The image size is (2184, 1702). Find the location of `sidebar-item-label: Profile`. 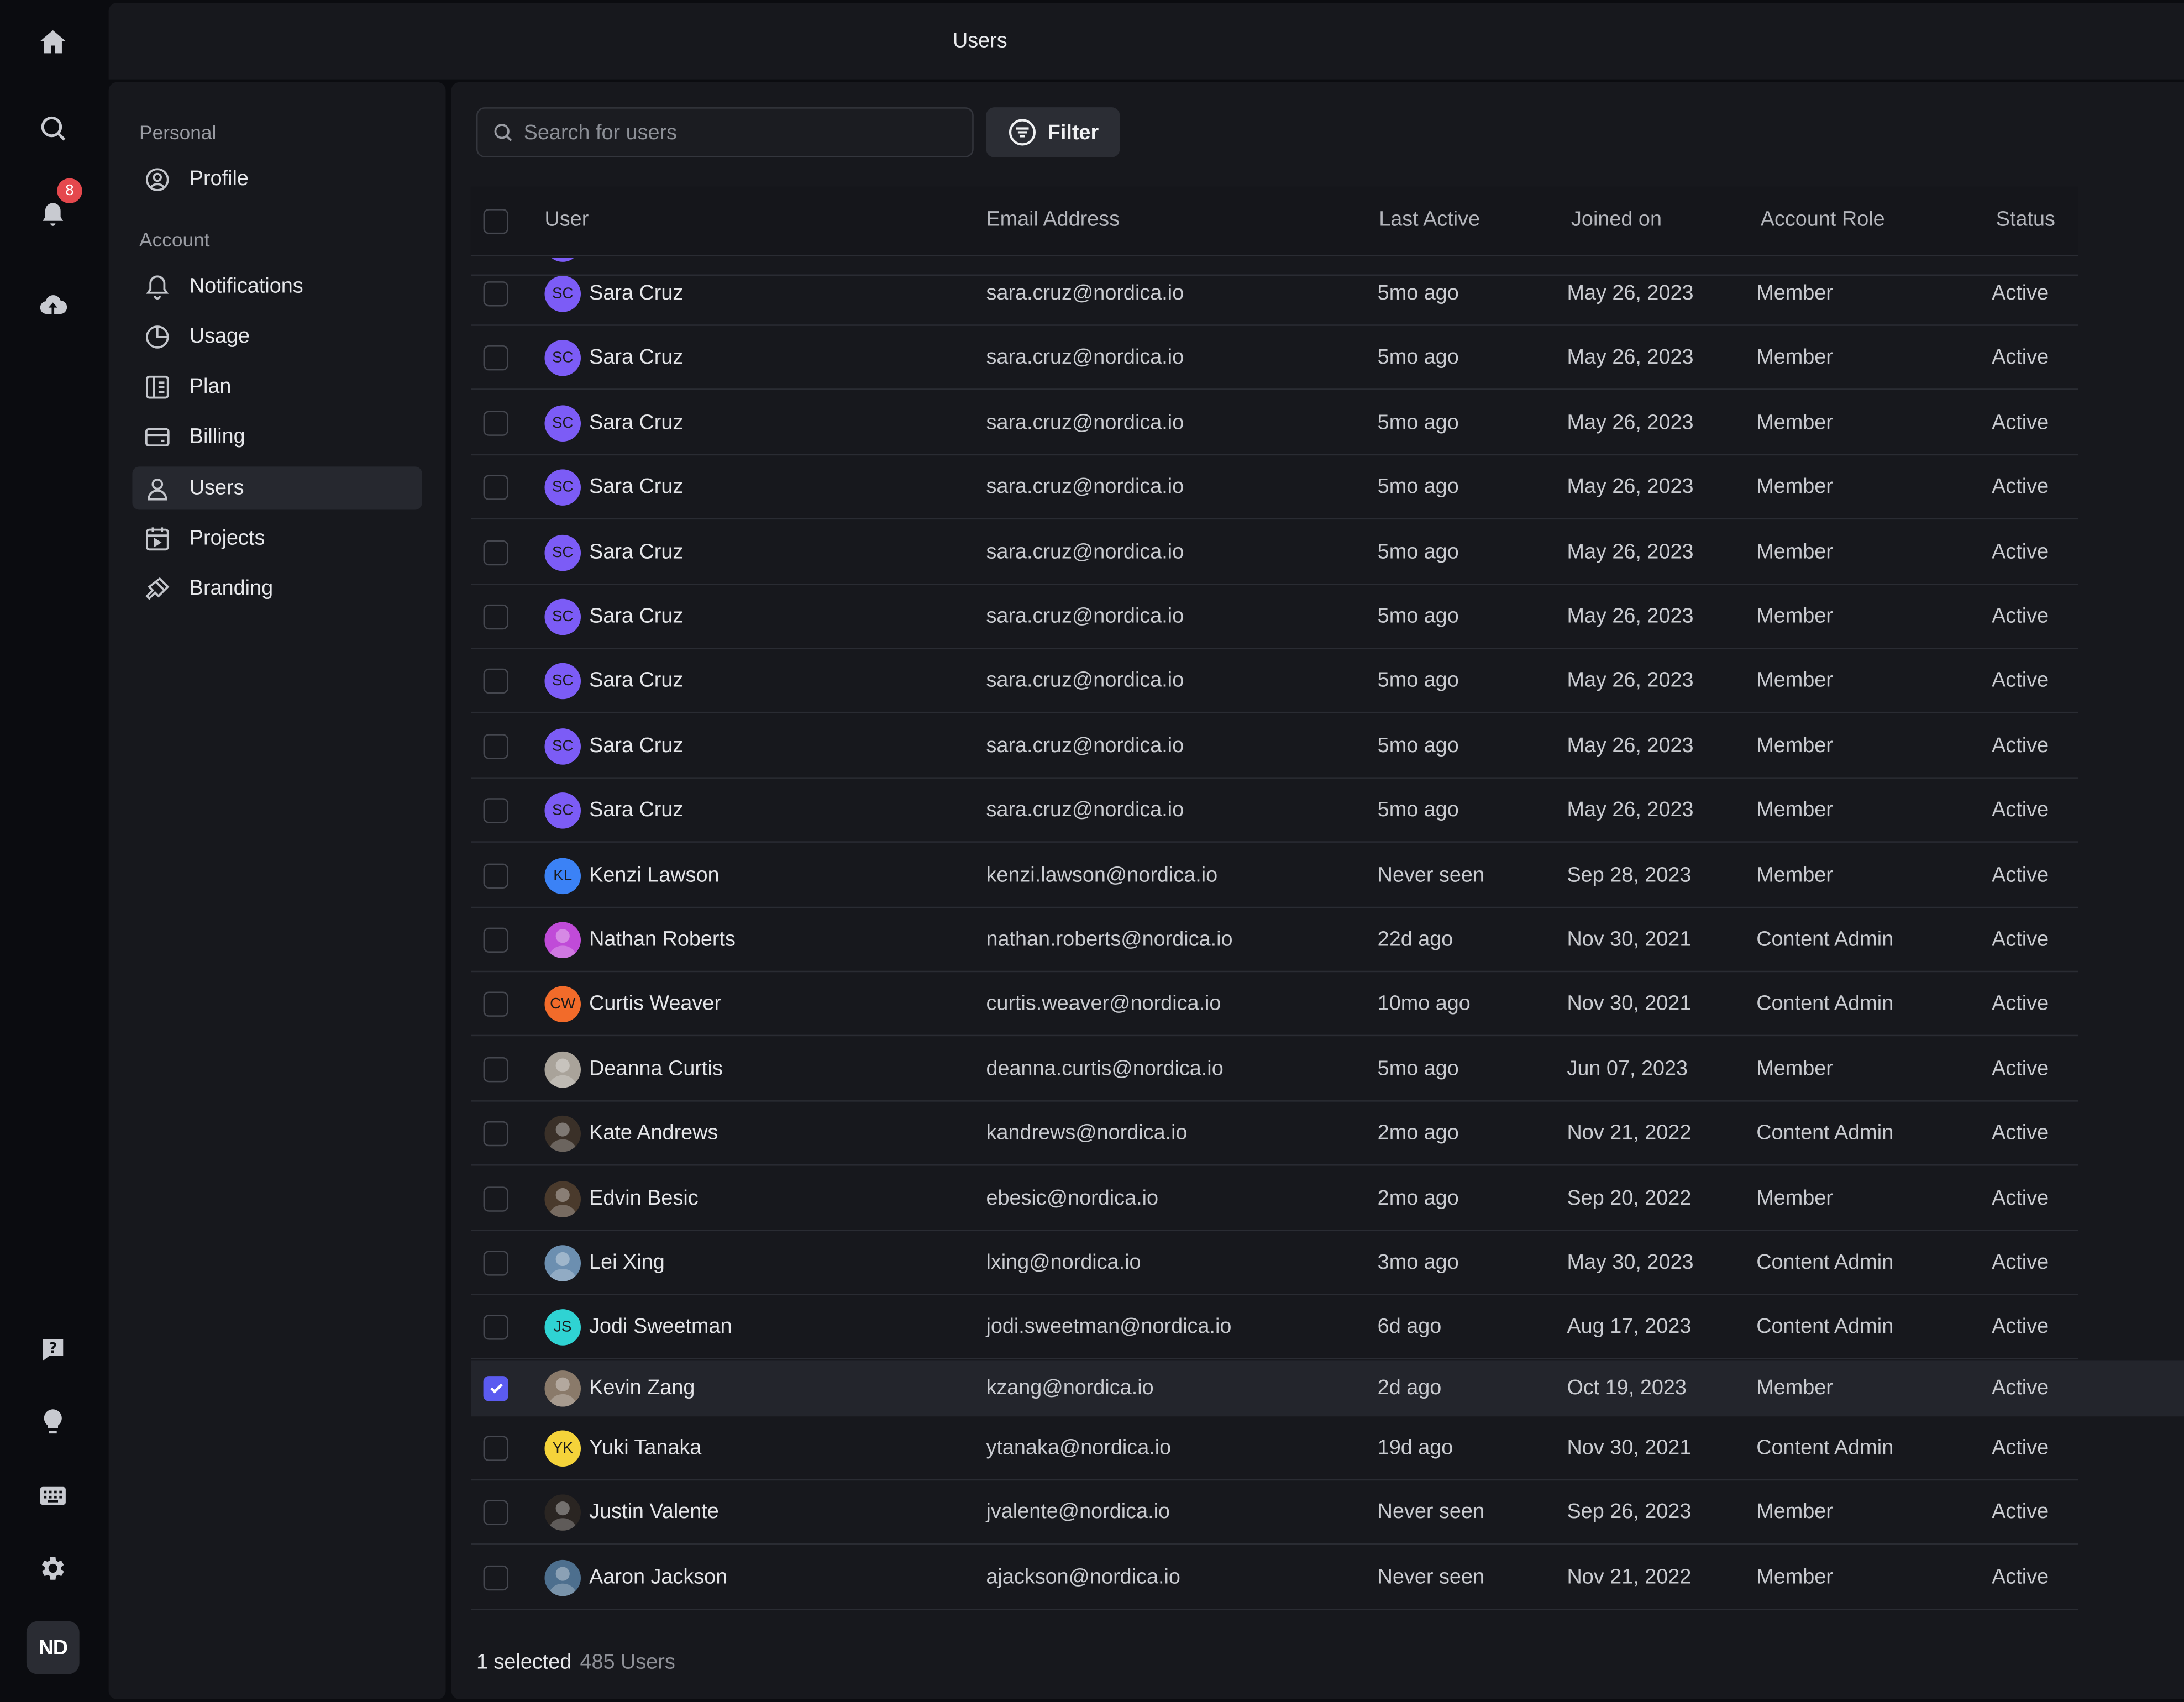

sidebar-item-label: Profile is located at coordinates (219, 179).